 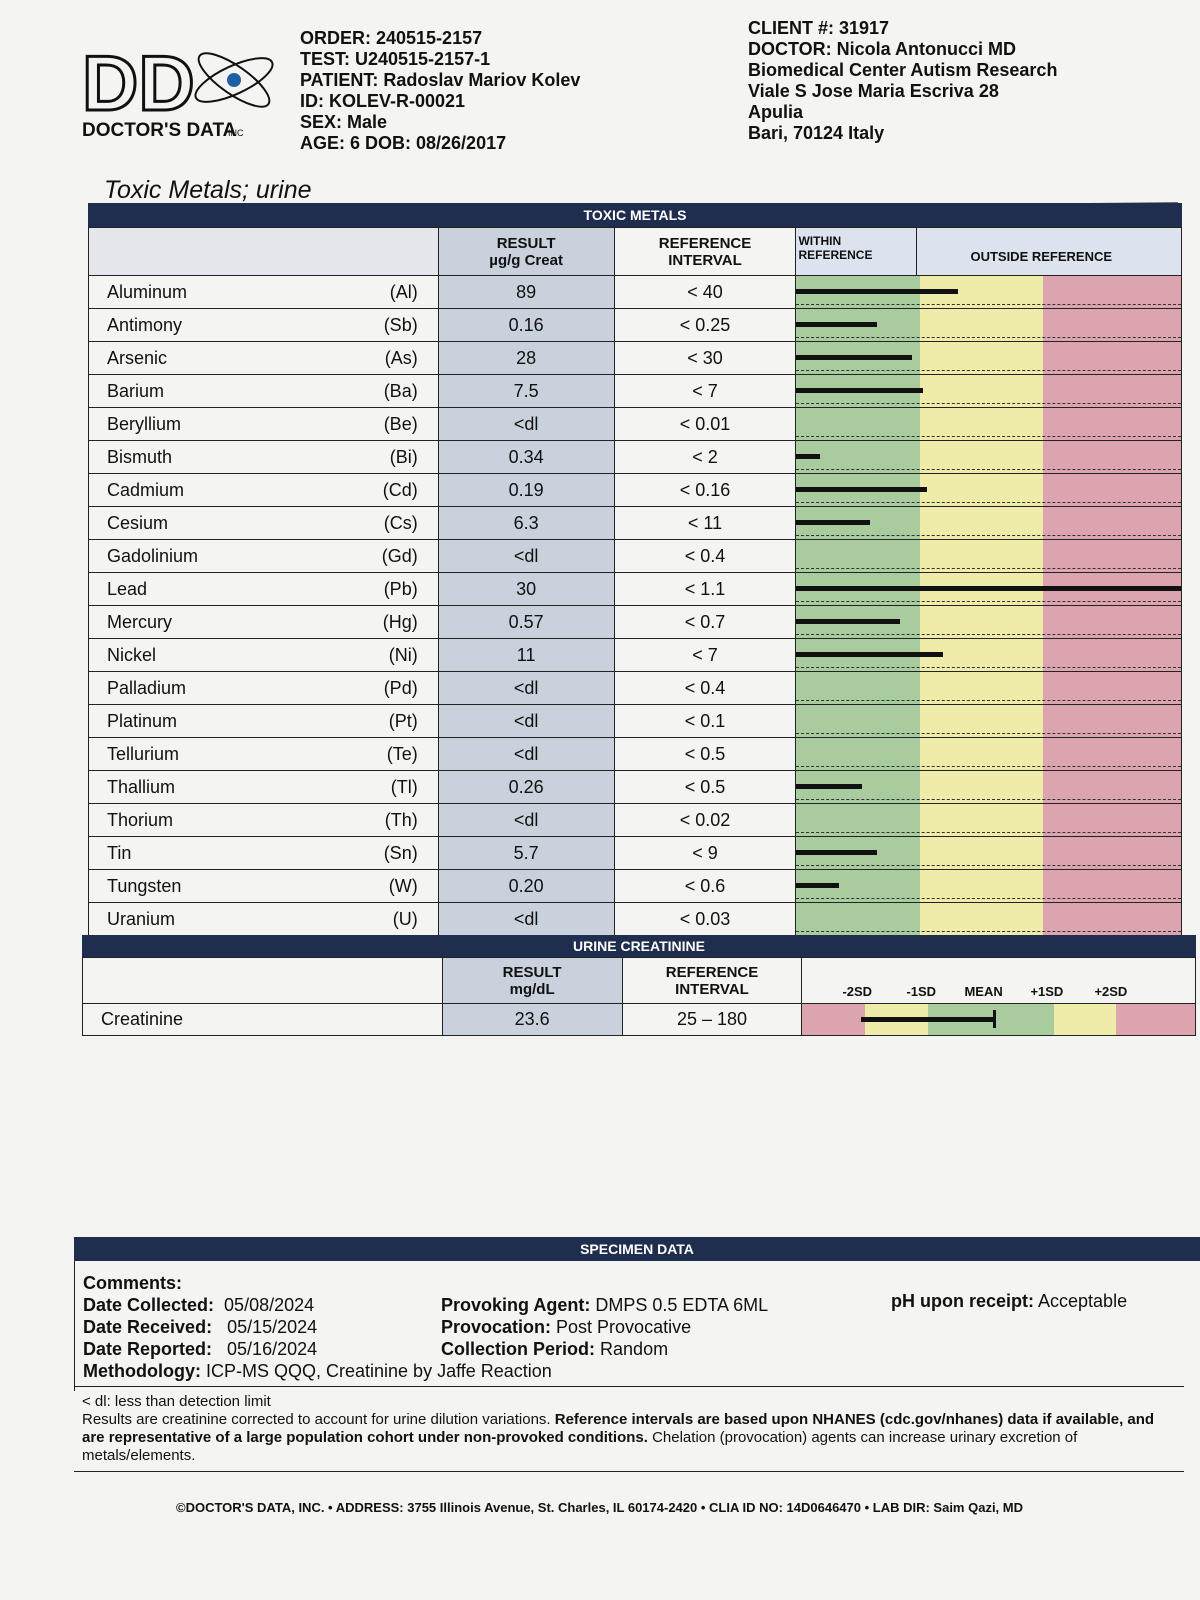 What do you see at coordinates (605, 1305) in the screenshot?
I see `provoking-agent: Provoking Agent: DMPS 0.5 EDTA 6ML` at bounding box center [605, 1305].